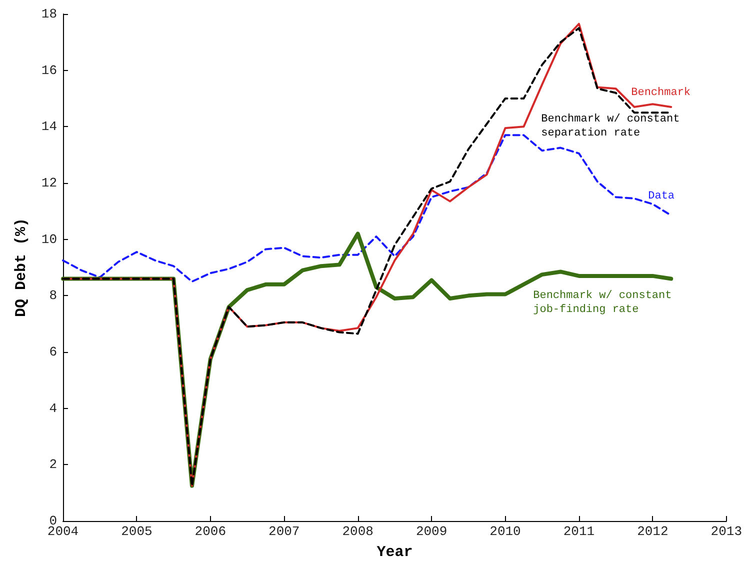 This screenshot has height=565, width=745. What do you see at coordinates (613, 127) in the screenshot?
I see `series-label: Benchmark w/ constant separation rate` at bounding box center [613, 127].